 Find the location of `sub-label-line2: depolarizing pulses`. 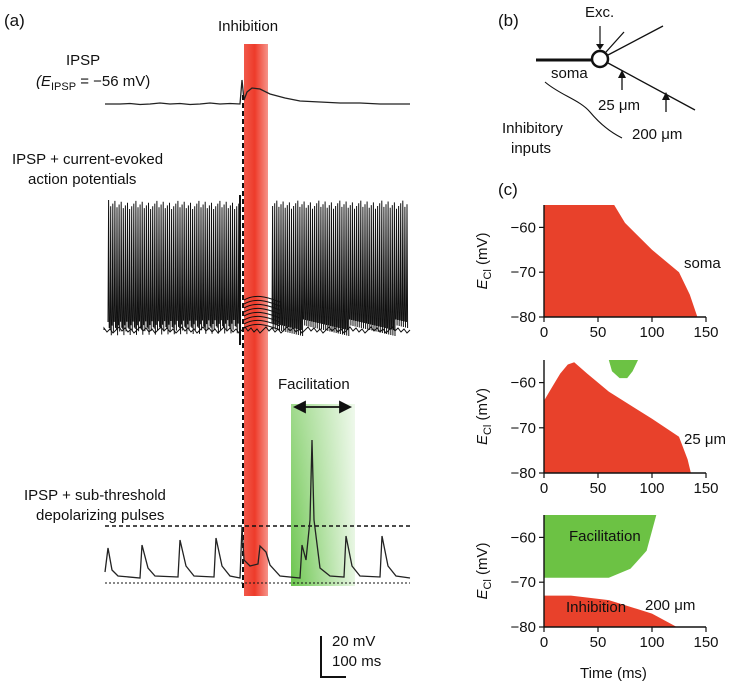

sub-label-line2: depolarizing pulses is located at coordinates (100, 515).